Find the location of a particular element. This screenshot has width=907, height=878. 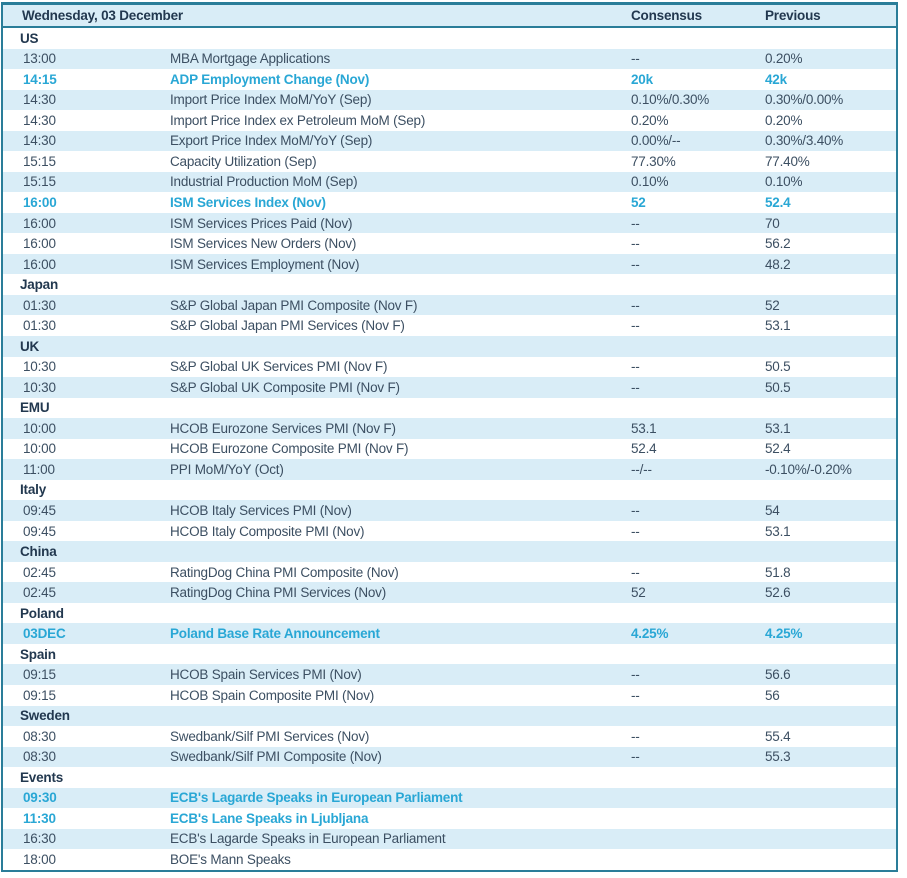

previous-cell: 42k is located at coordinates (776, 79).